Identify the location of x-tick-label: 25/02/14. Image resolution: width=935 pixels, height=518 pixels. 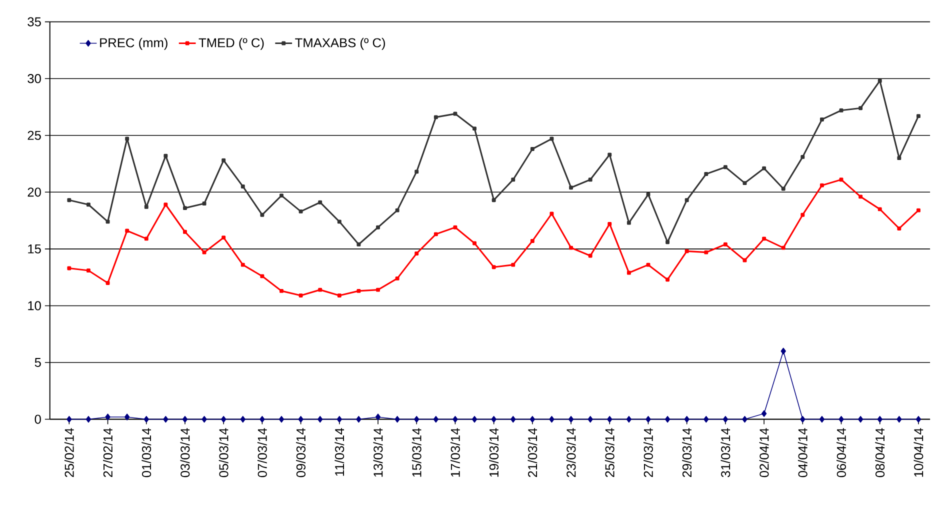
(69, 452).